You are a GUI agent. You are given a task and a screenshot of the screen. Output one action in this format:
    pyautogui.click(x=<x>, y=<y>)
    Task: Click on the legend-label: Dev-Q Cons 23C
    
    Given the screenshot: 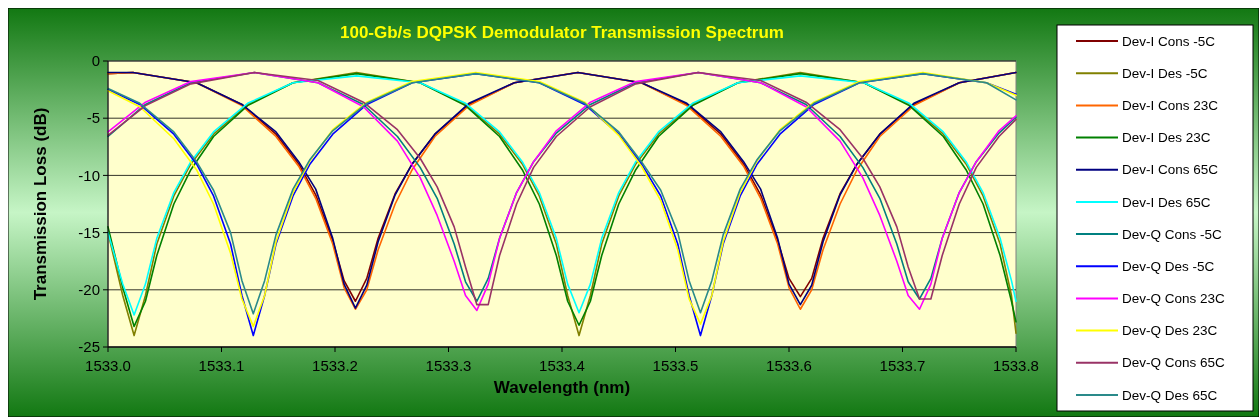 What is the action you would take?
    pyautogui.click(x=1174, y=299)
    